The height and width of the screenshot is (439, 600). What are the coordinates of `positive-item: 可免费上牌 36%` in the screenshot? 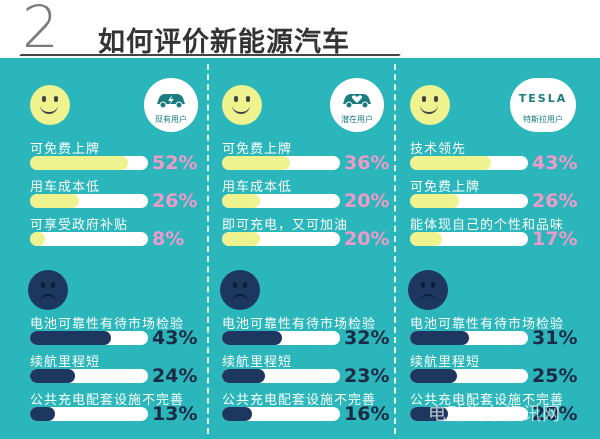 It's located at (309, 156).